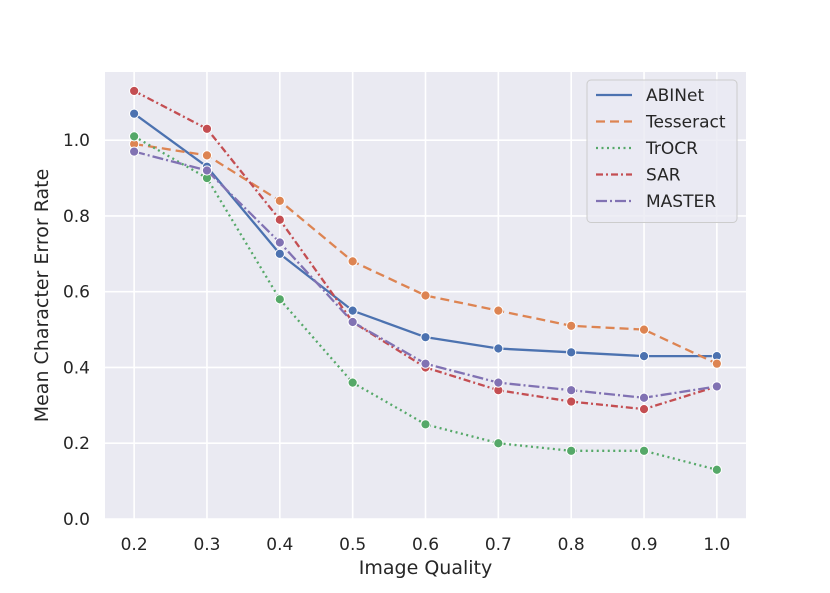  I want to click on legend-label: MASTER, so click(681, 202).